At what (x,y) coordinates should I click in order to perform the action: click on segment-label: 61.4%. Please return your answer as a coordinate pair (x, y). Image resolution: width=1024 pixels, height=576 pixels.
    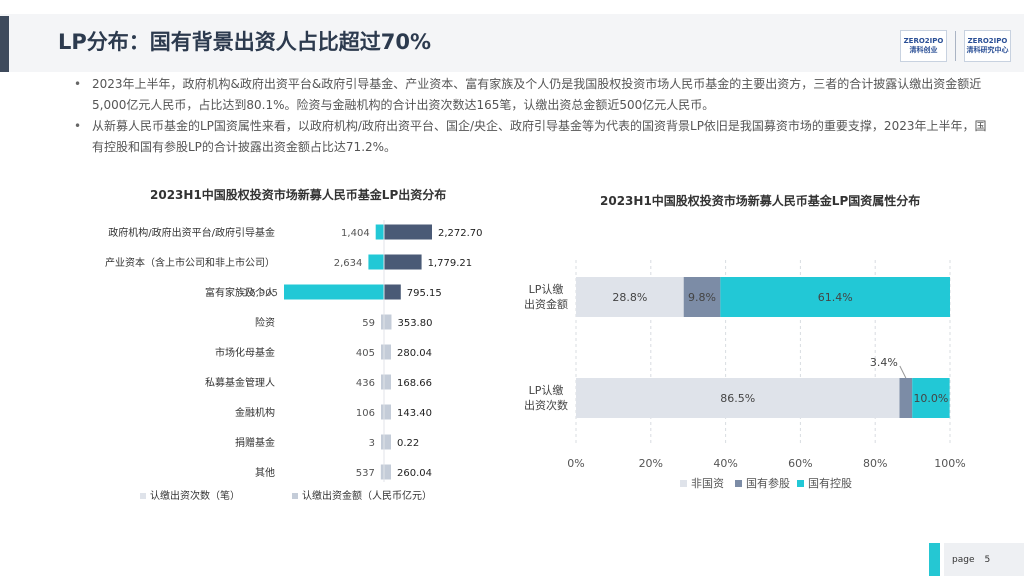
    Looking at the image, I should click on (835, 297).